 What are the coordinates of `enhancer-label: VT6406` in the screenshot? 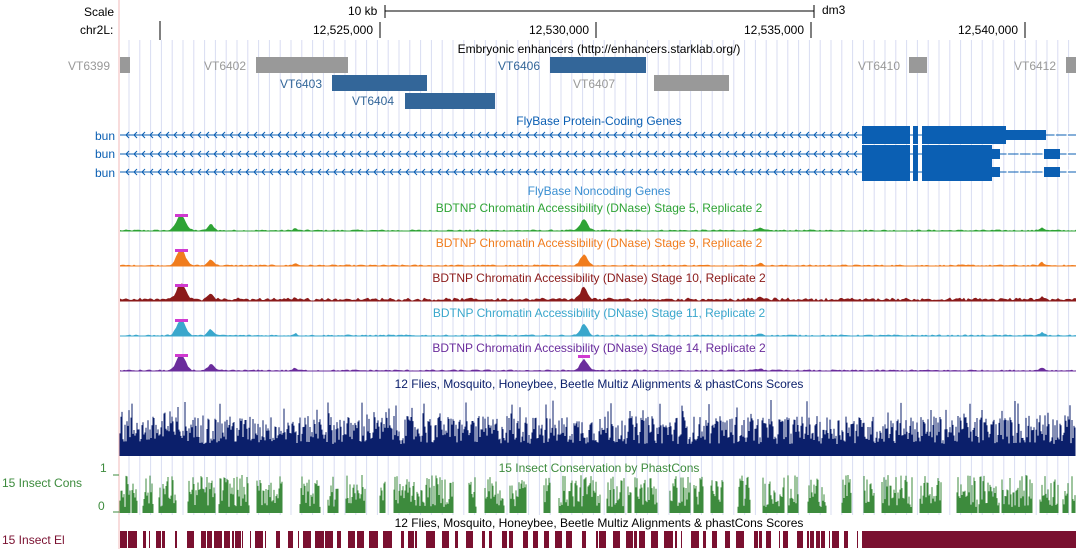 It's located at (519, 66).